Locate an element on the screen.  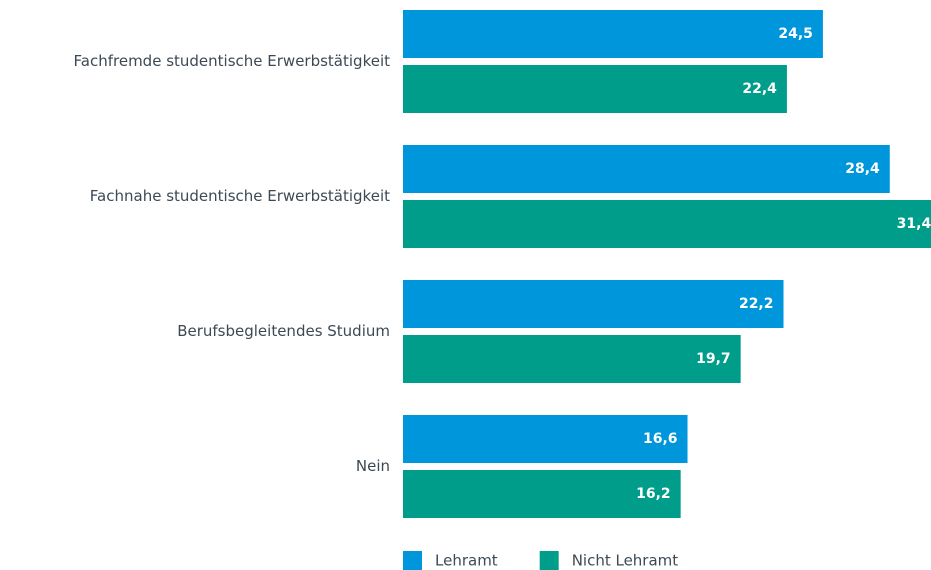
value-label: 22,4 is located at coordinates (759, 89).